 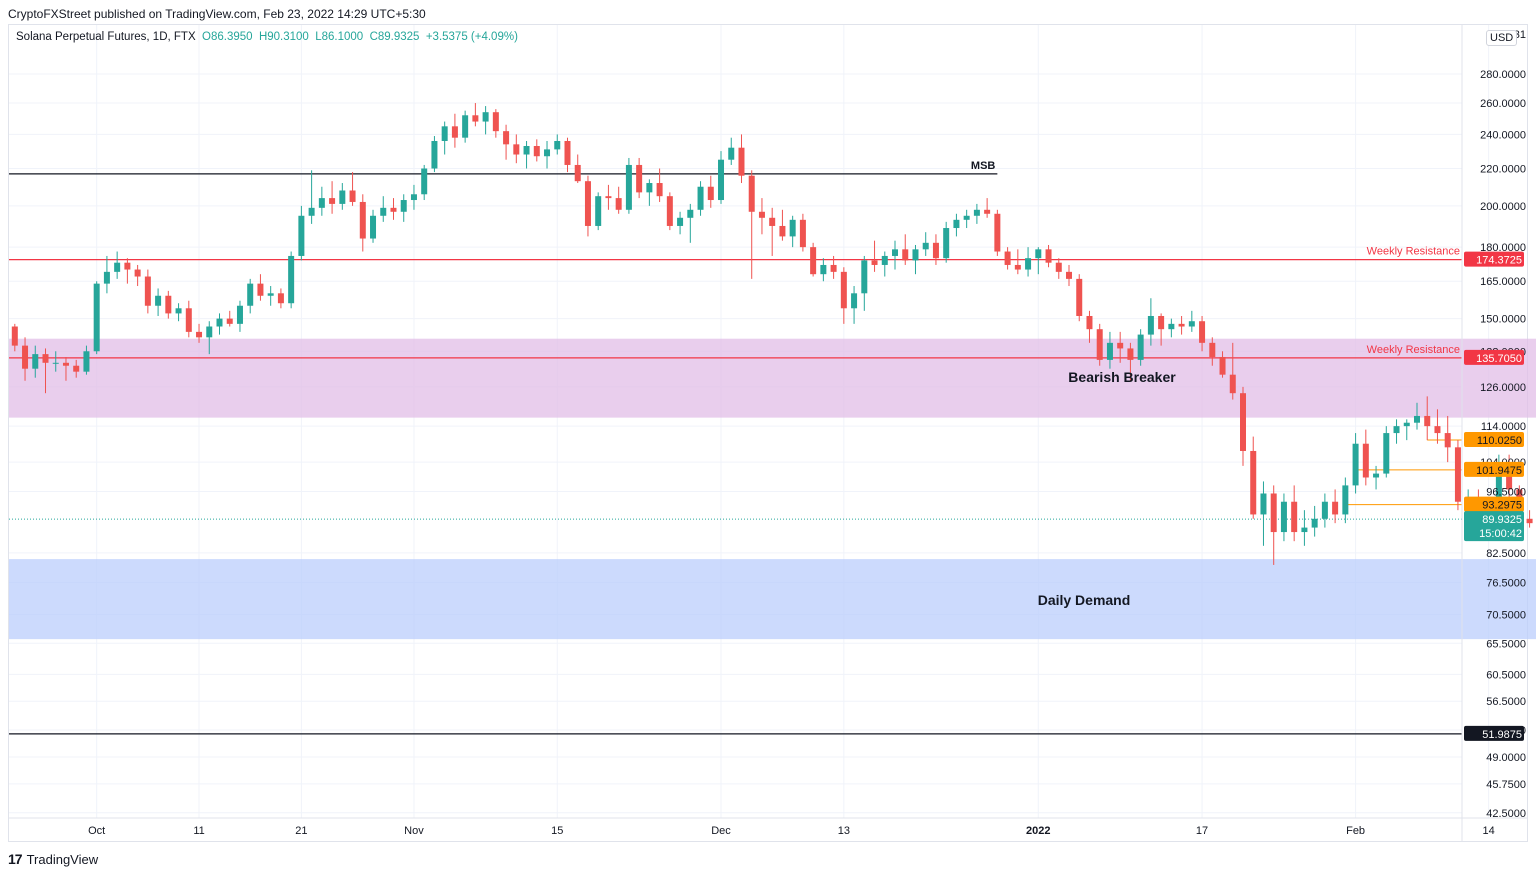 I want to click on current-price-box, so click(x=1494, y=526).